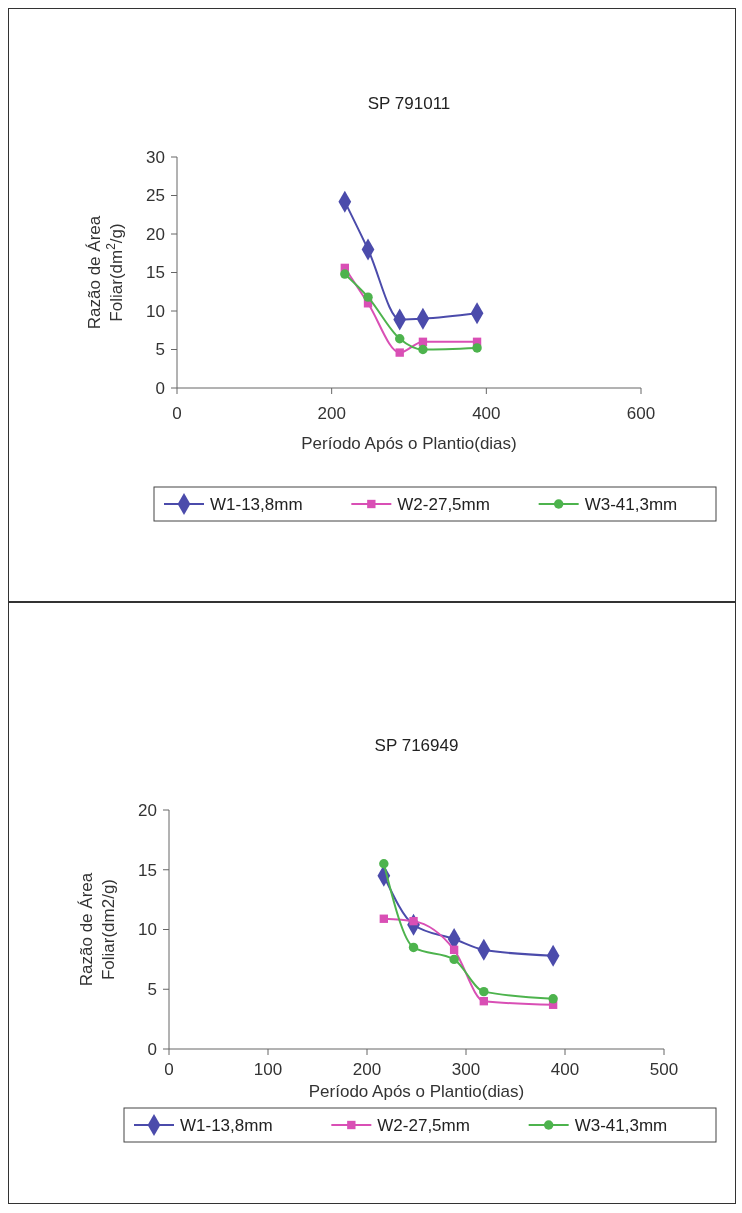 The width and height of the screenshot is (742, 1213). What do you see at coordinates (97, 929) in the screenshot?
I see `y-axis-title: Razão de Área Foliar(dm2/g)` at bounding box center [97, 929].